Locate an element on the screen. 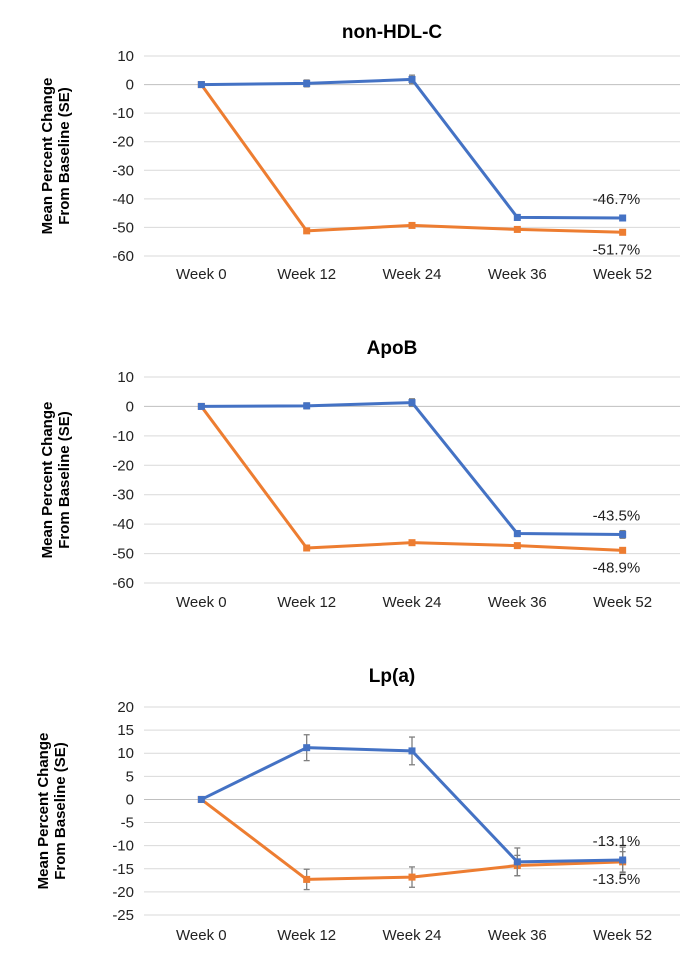 This screenshot has height=964, width=698. data-annotation: -48.9% is located at coordinates (617, 567).